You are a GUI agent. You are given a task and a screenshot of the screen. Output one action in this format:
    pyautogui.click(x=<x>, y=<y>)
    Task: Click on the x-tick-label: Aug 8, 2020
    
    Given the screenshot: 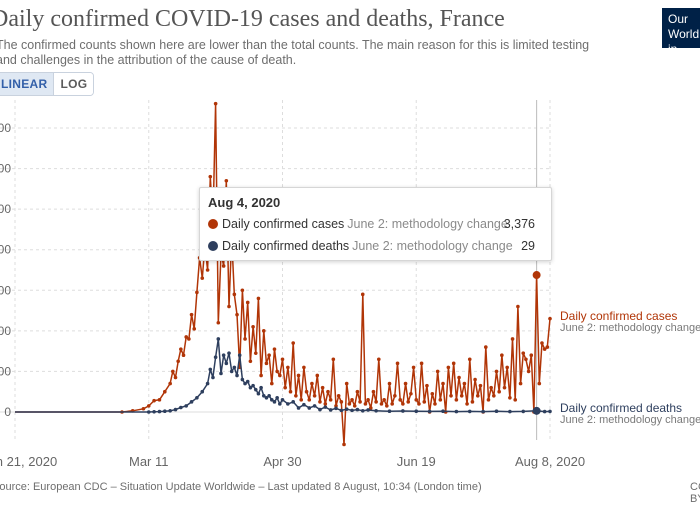 What is the action you would take?
    pyautogui.click(x=550, y=461)
    